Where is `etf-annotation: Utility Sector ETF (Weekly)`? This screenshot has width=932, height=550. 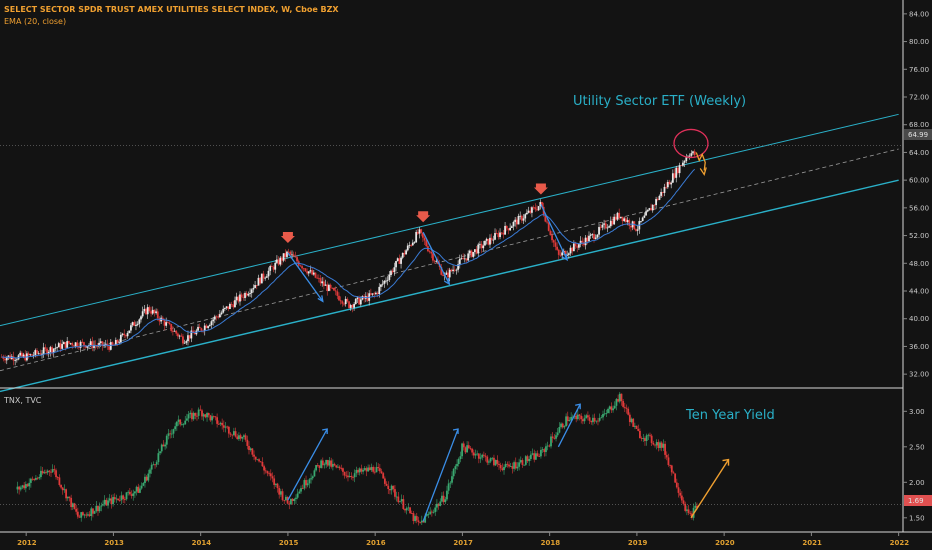 etf-annotation: Utility Sector ETF (Weekly) is located at coordinates (659, 101).